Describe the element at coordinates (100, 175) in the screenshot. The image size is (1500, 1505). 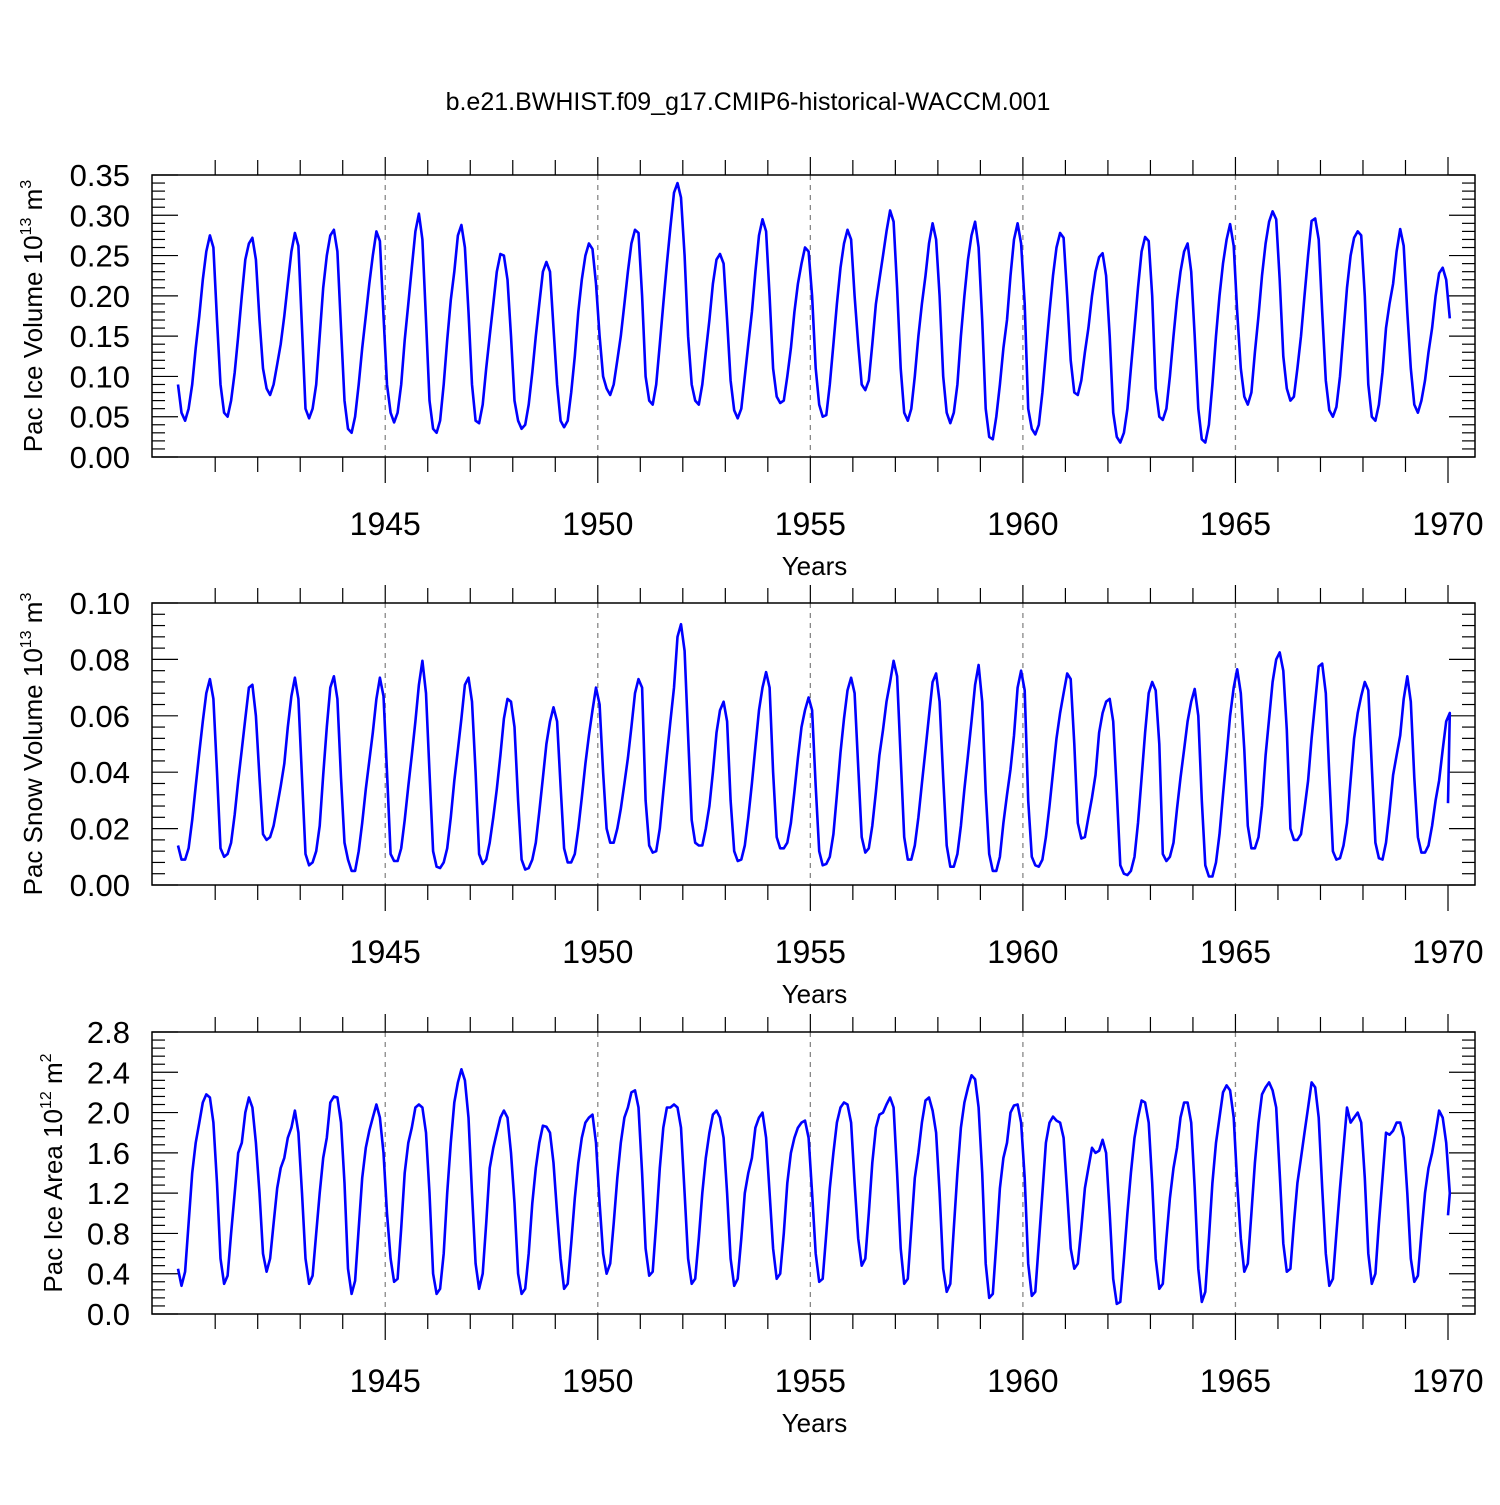
I see `y-tick-label: 0.35` at that location.